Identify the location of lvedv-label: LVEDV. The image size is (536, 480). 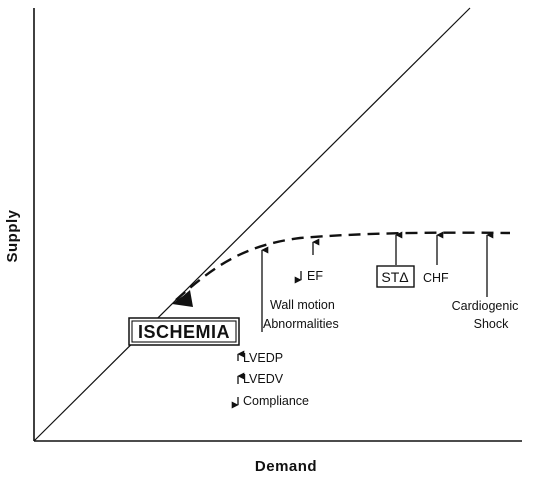
(263, 379).